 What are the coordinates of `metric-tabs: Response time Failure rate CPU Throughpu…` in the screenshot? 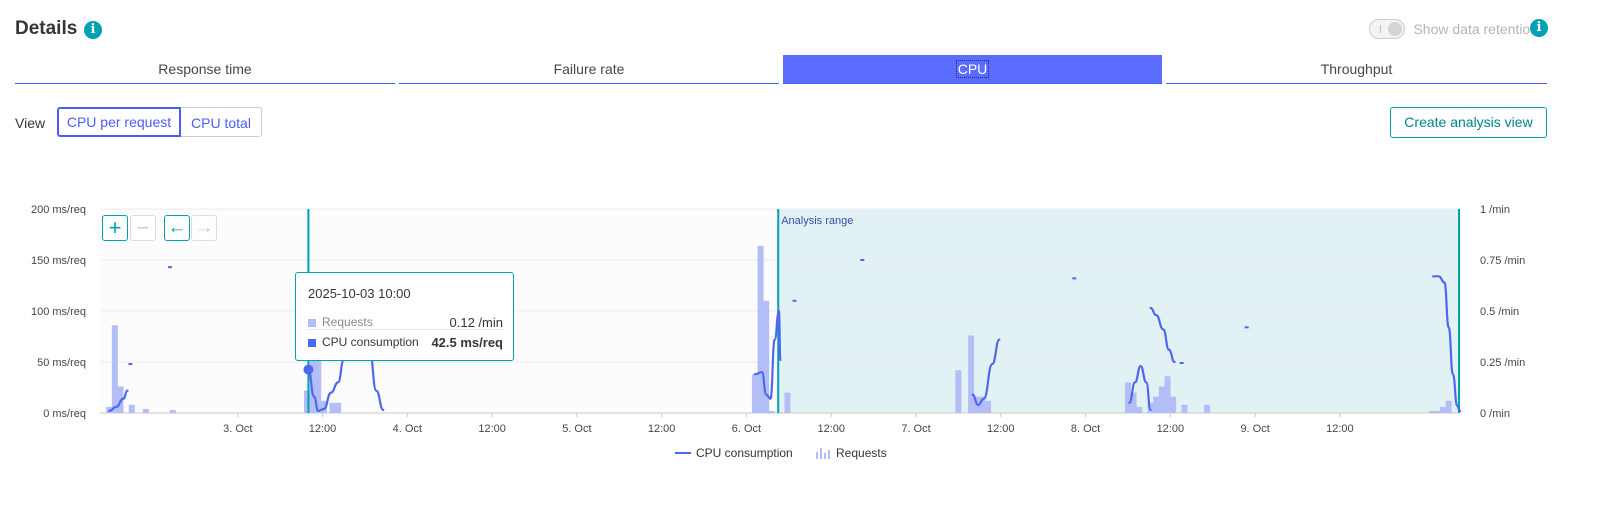 It's located at (781, 69).